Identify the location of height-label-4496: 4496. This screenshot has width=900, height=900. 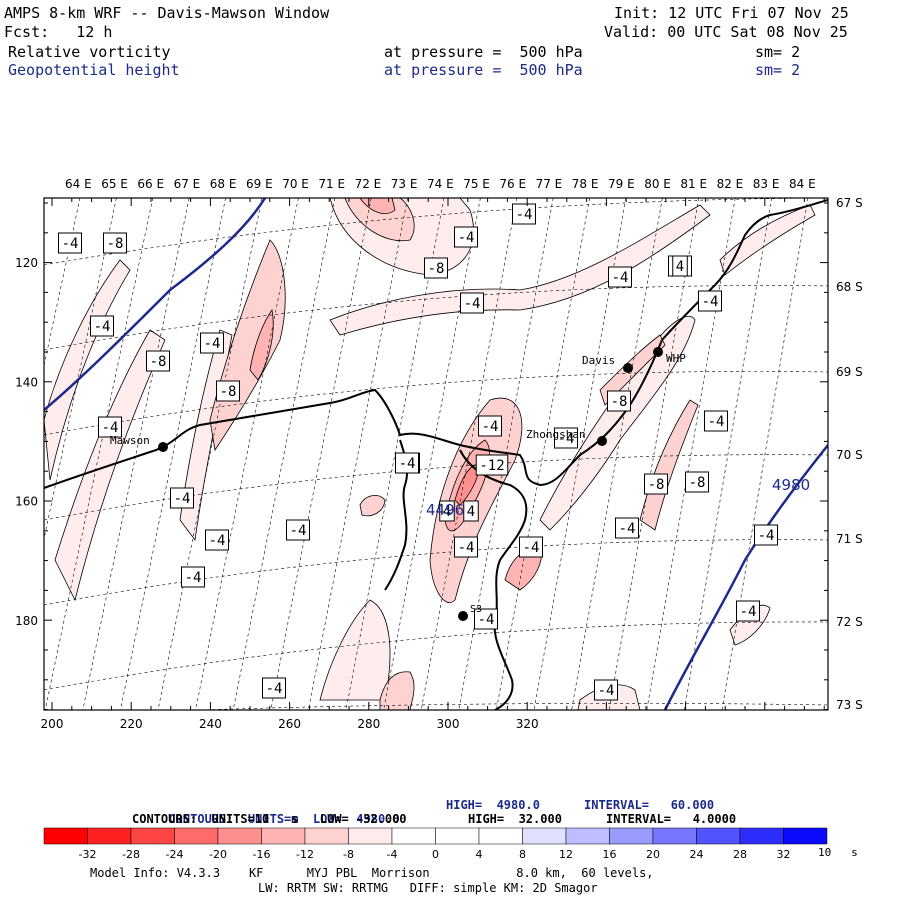
(445, 510).